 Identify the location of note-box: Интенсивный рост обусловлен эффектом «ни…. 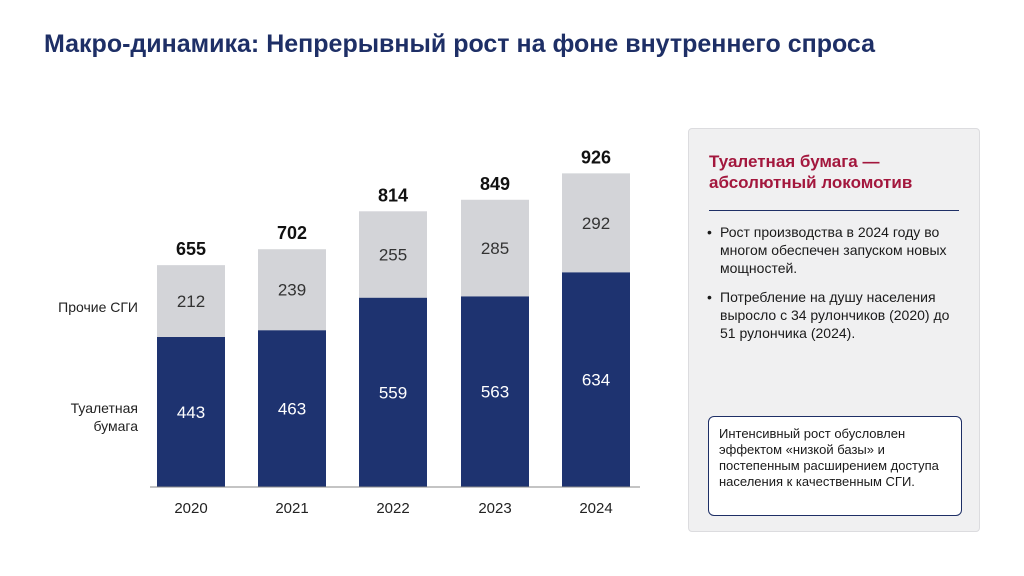
(835, 466).